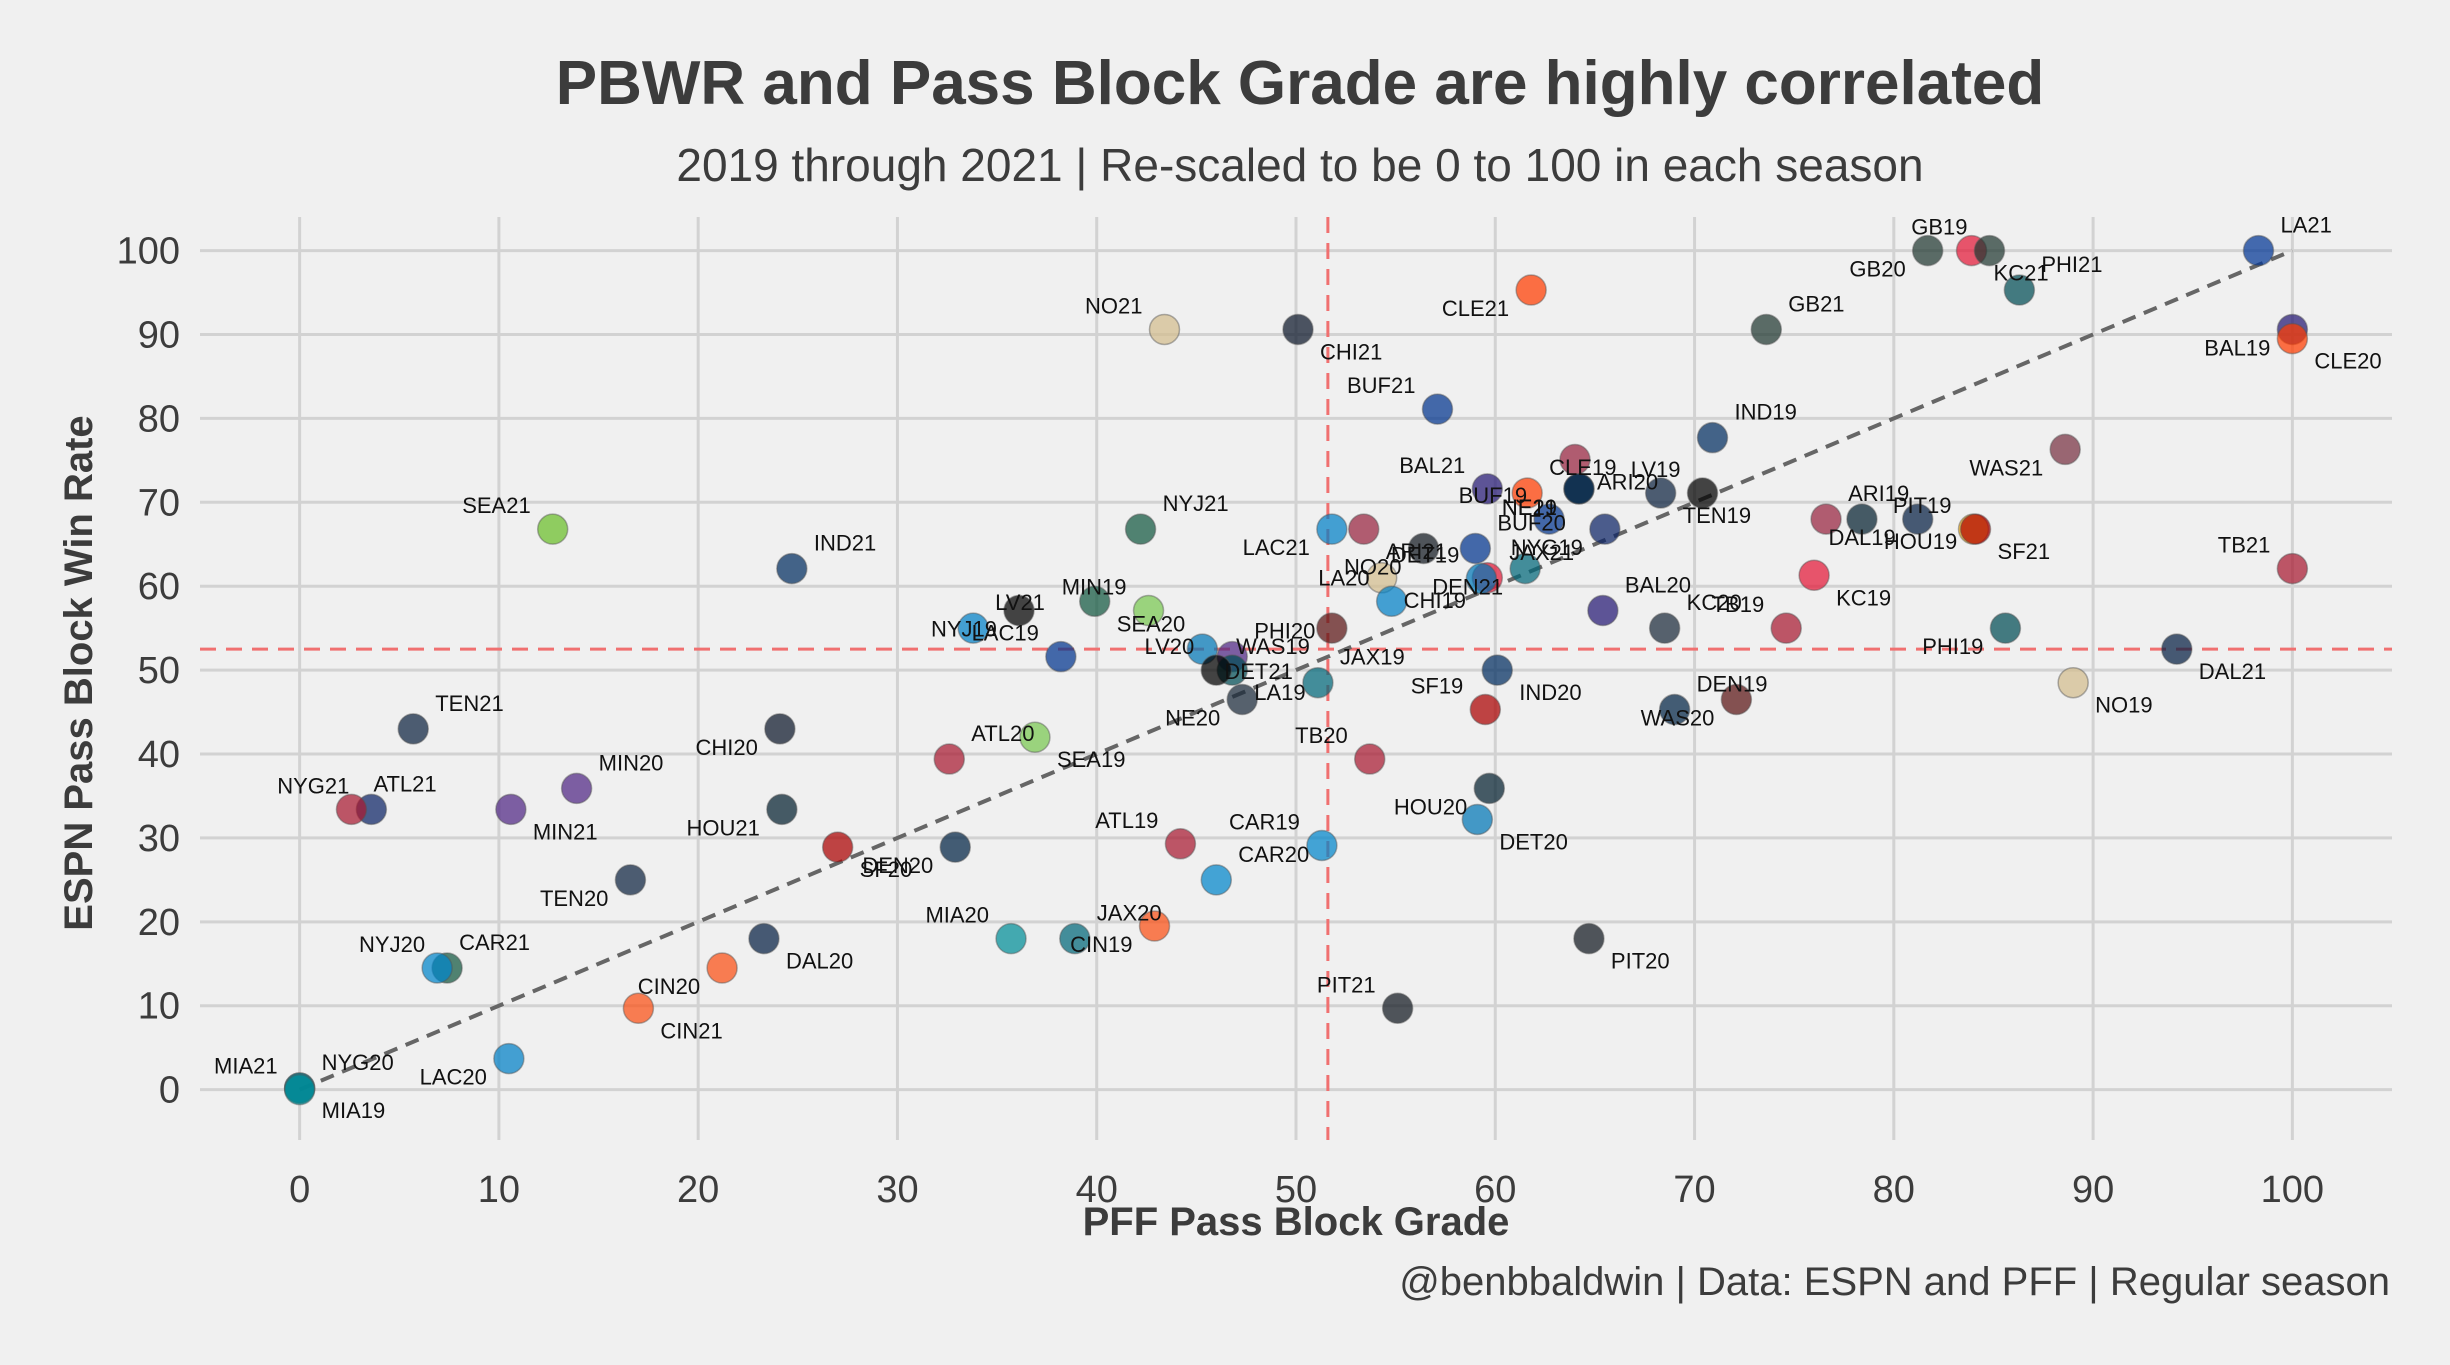  Describe the element at coordinates (494, 942) in the screenshot. I see `label-car21: CAR21` at that location.